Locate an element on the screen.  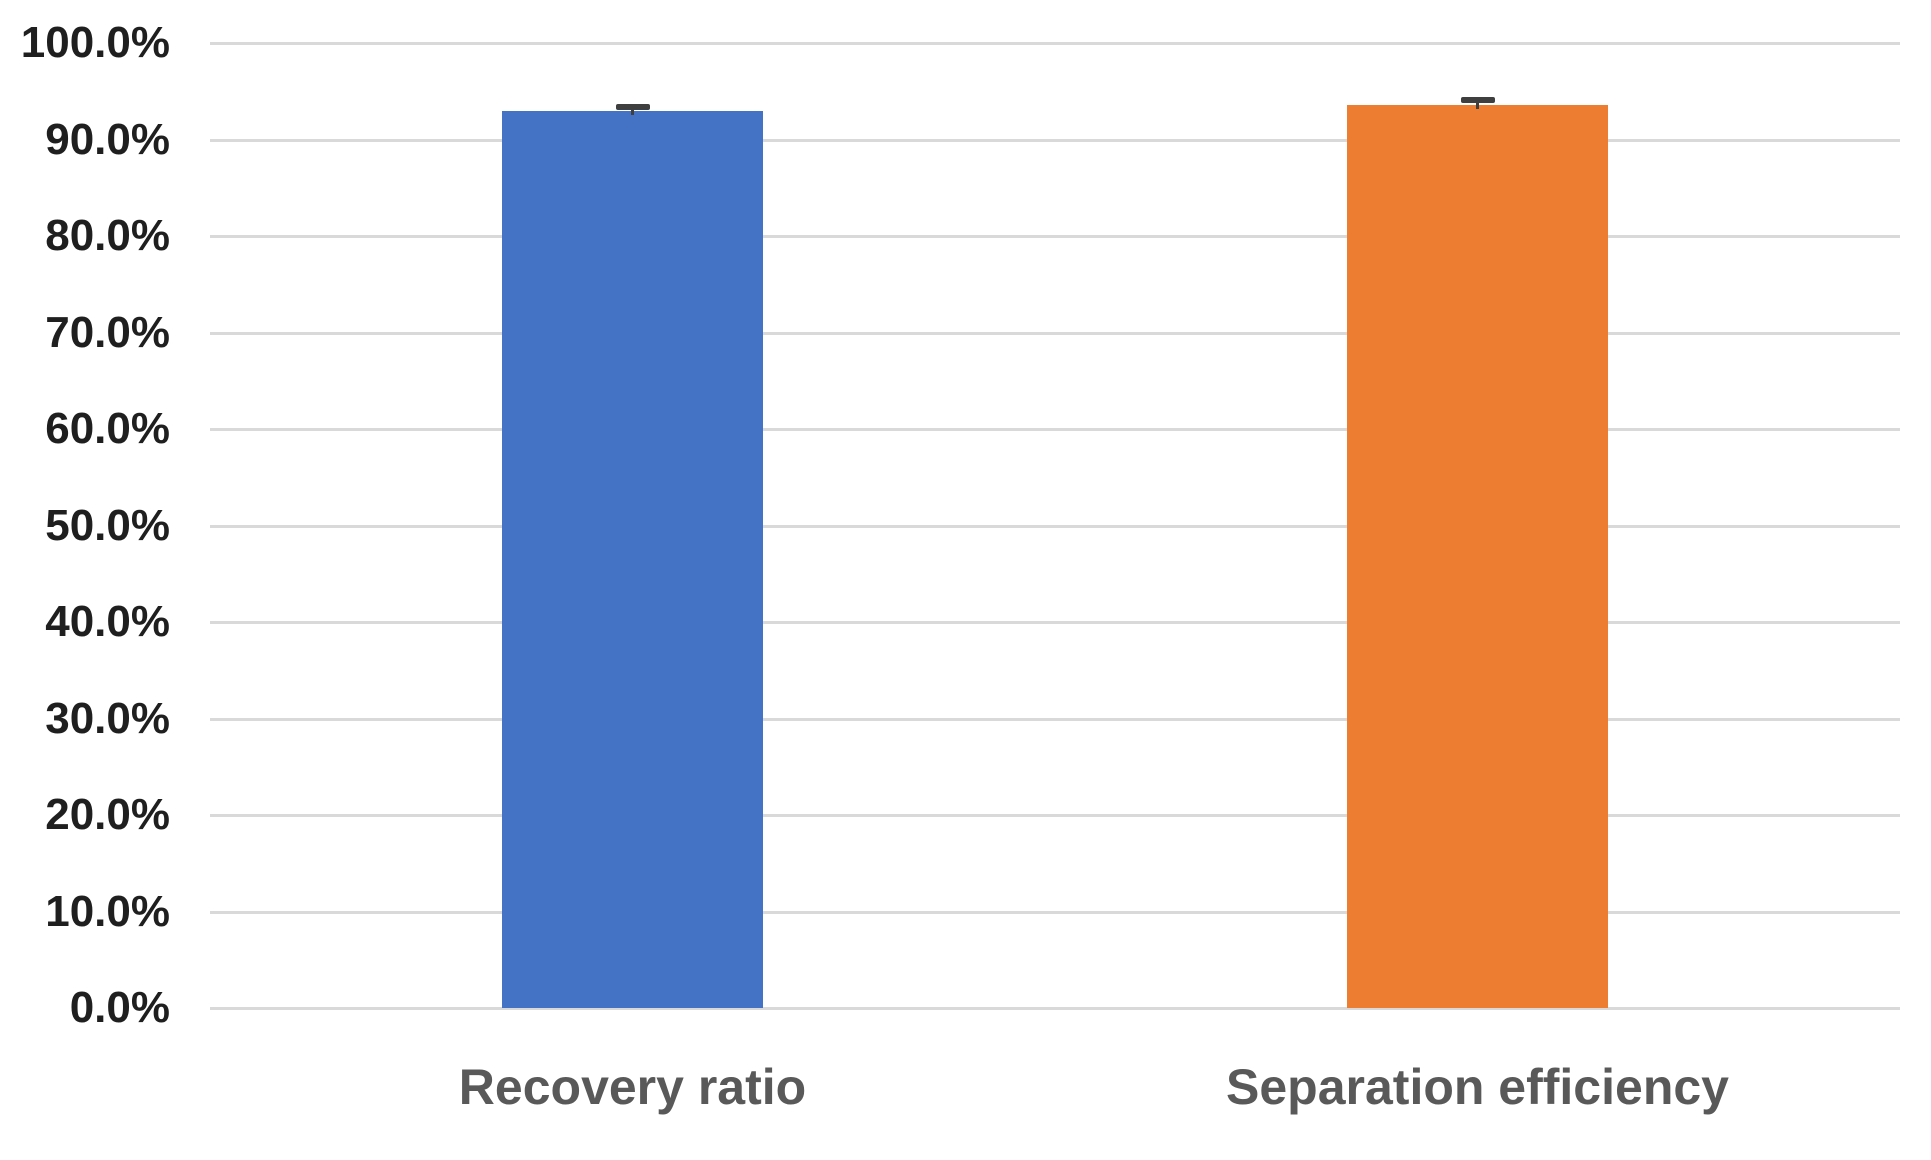
error-bar-cap-recovery-ratio is located at coordinates (632, 106).